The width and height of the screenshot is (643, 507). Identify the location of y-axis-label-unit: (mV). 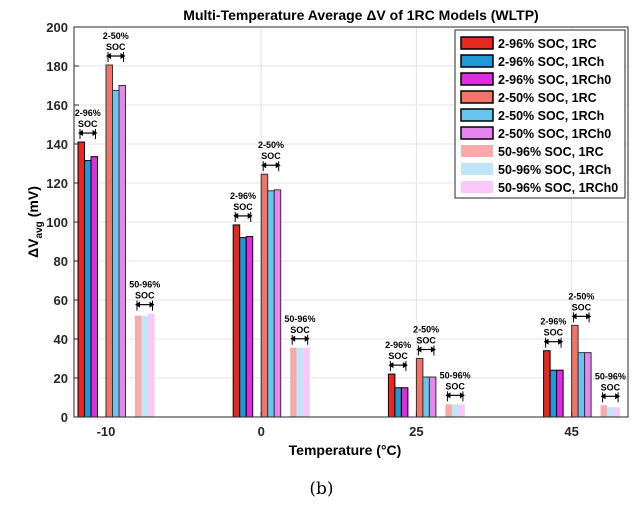
(33, 201).